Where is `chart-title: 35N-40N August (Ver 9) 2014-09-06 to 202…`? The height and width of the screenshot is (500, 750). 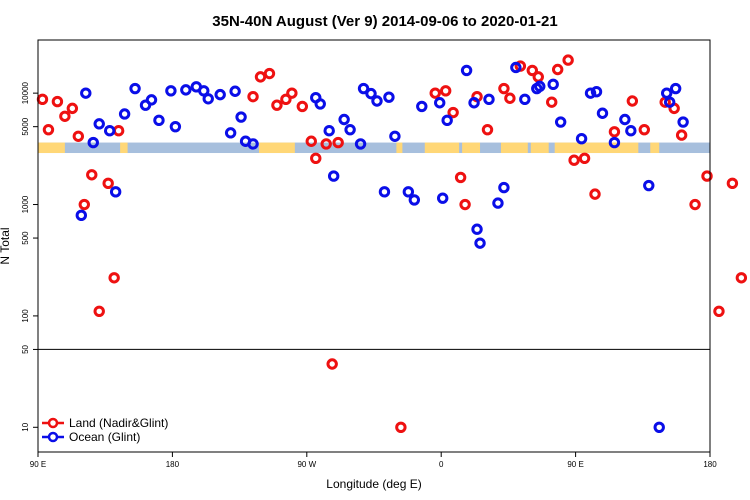 chart-title: 35N-40N August (Ver 9) 2014-09-06 to 202… is located at coordinates (384, 21).